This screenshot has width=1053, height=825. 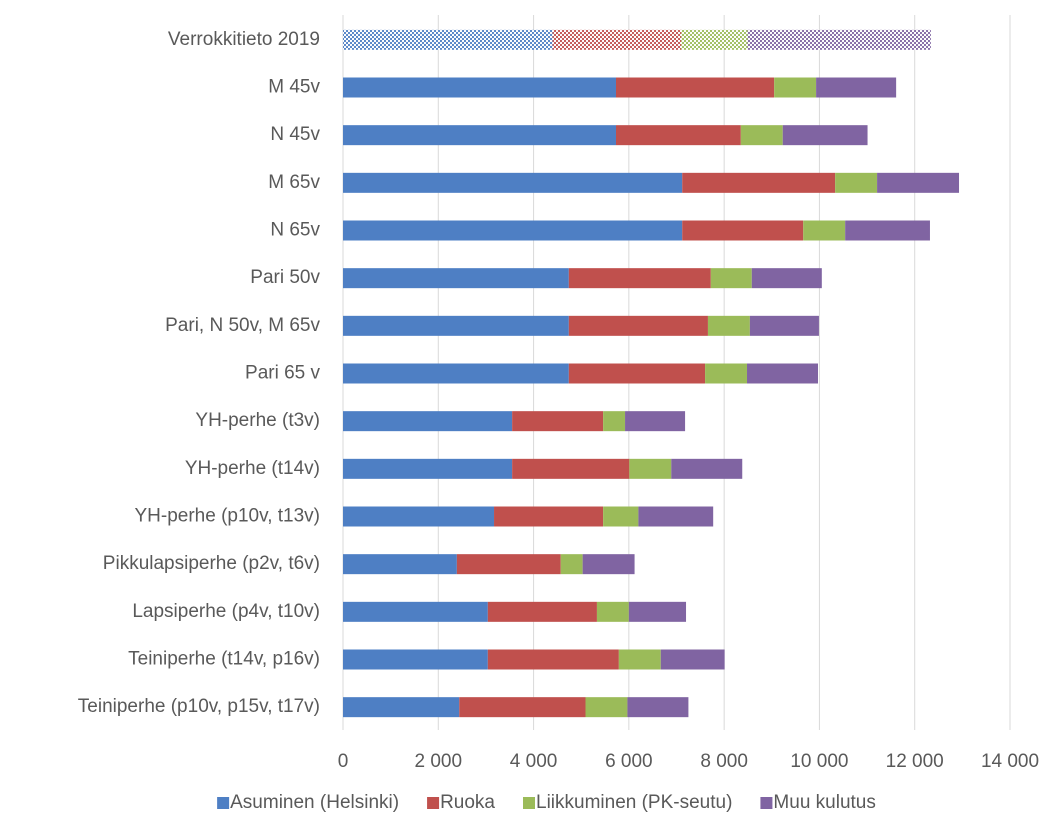 What do you see at coordinates (294, 182) in the screenshot?
I see `y-tick-label: M 65v` at bounding box center [294, 182].